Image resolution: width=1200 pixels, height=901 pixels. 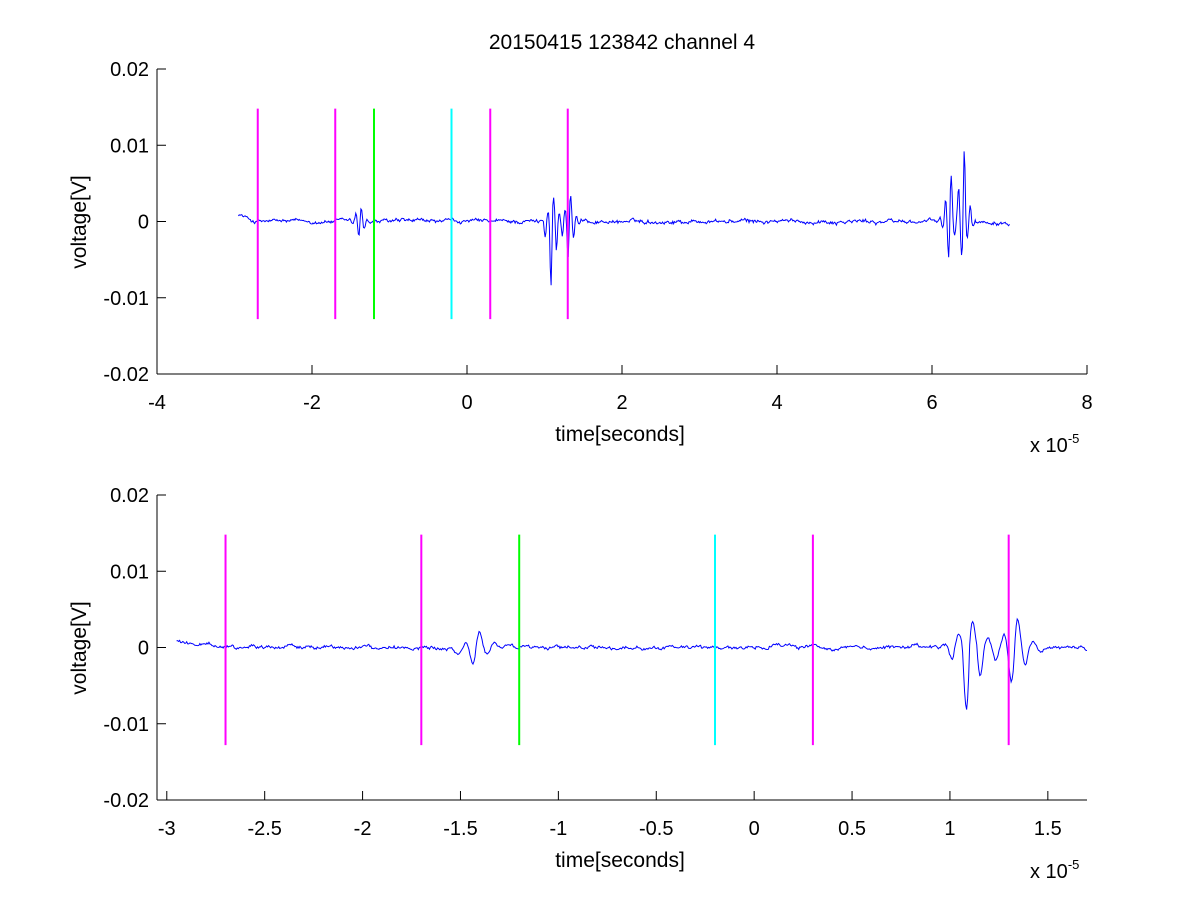 What do you see at coordinates (949, 829) in the screenshot?
I see `bottom-plot-x-tick-label: 1` at bounding box center [949, 829].